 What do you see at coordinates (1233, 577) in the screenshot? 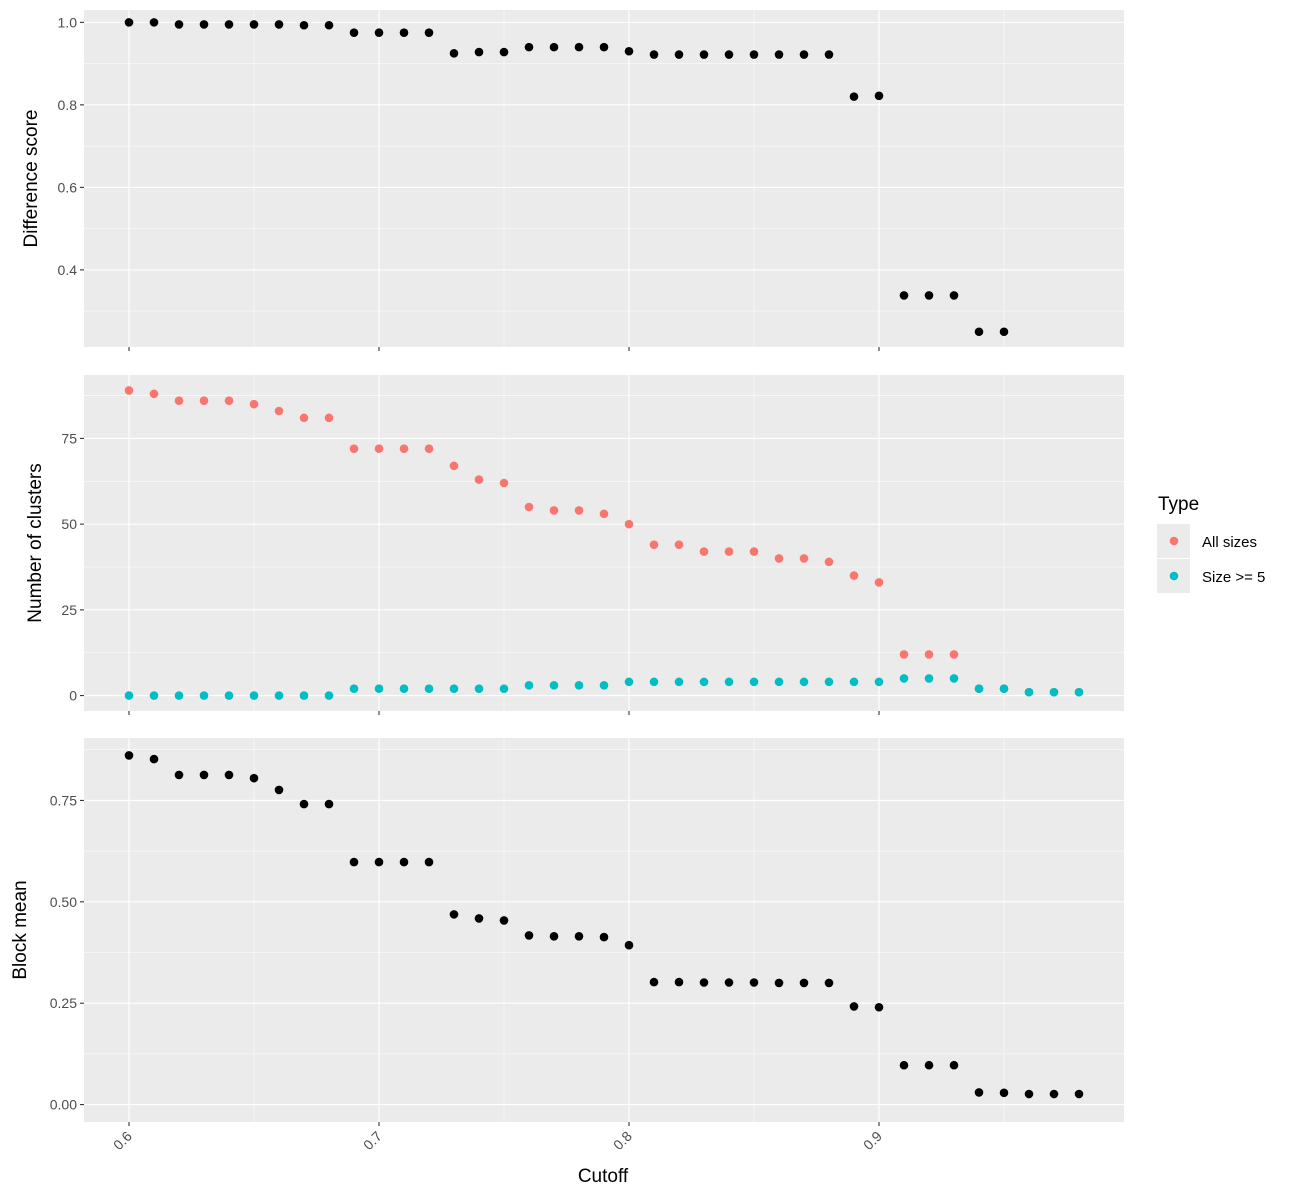
I see `legend-label-size-ge-5: Size >= 5` at bounding box center [1233, 577].